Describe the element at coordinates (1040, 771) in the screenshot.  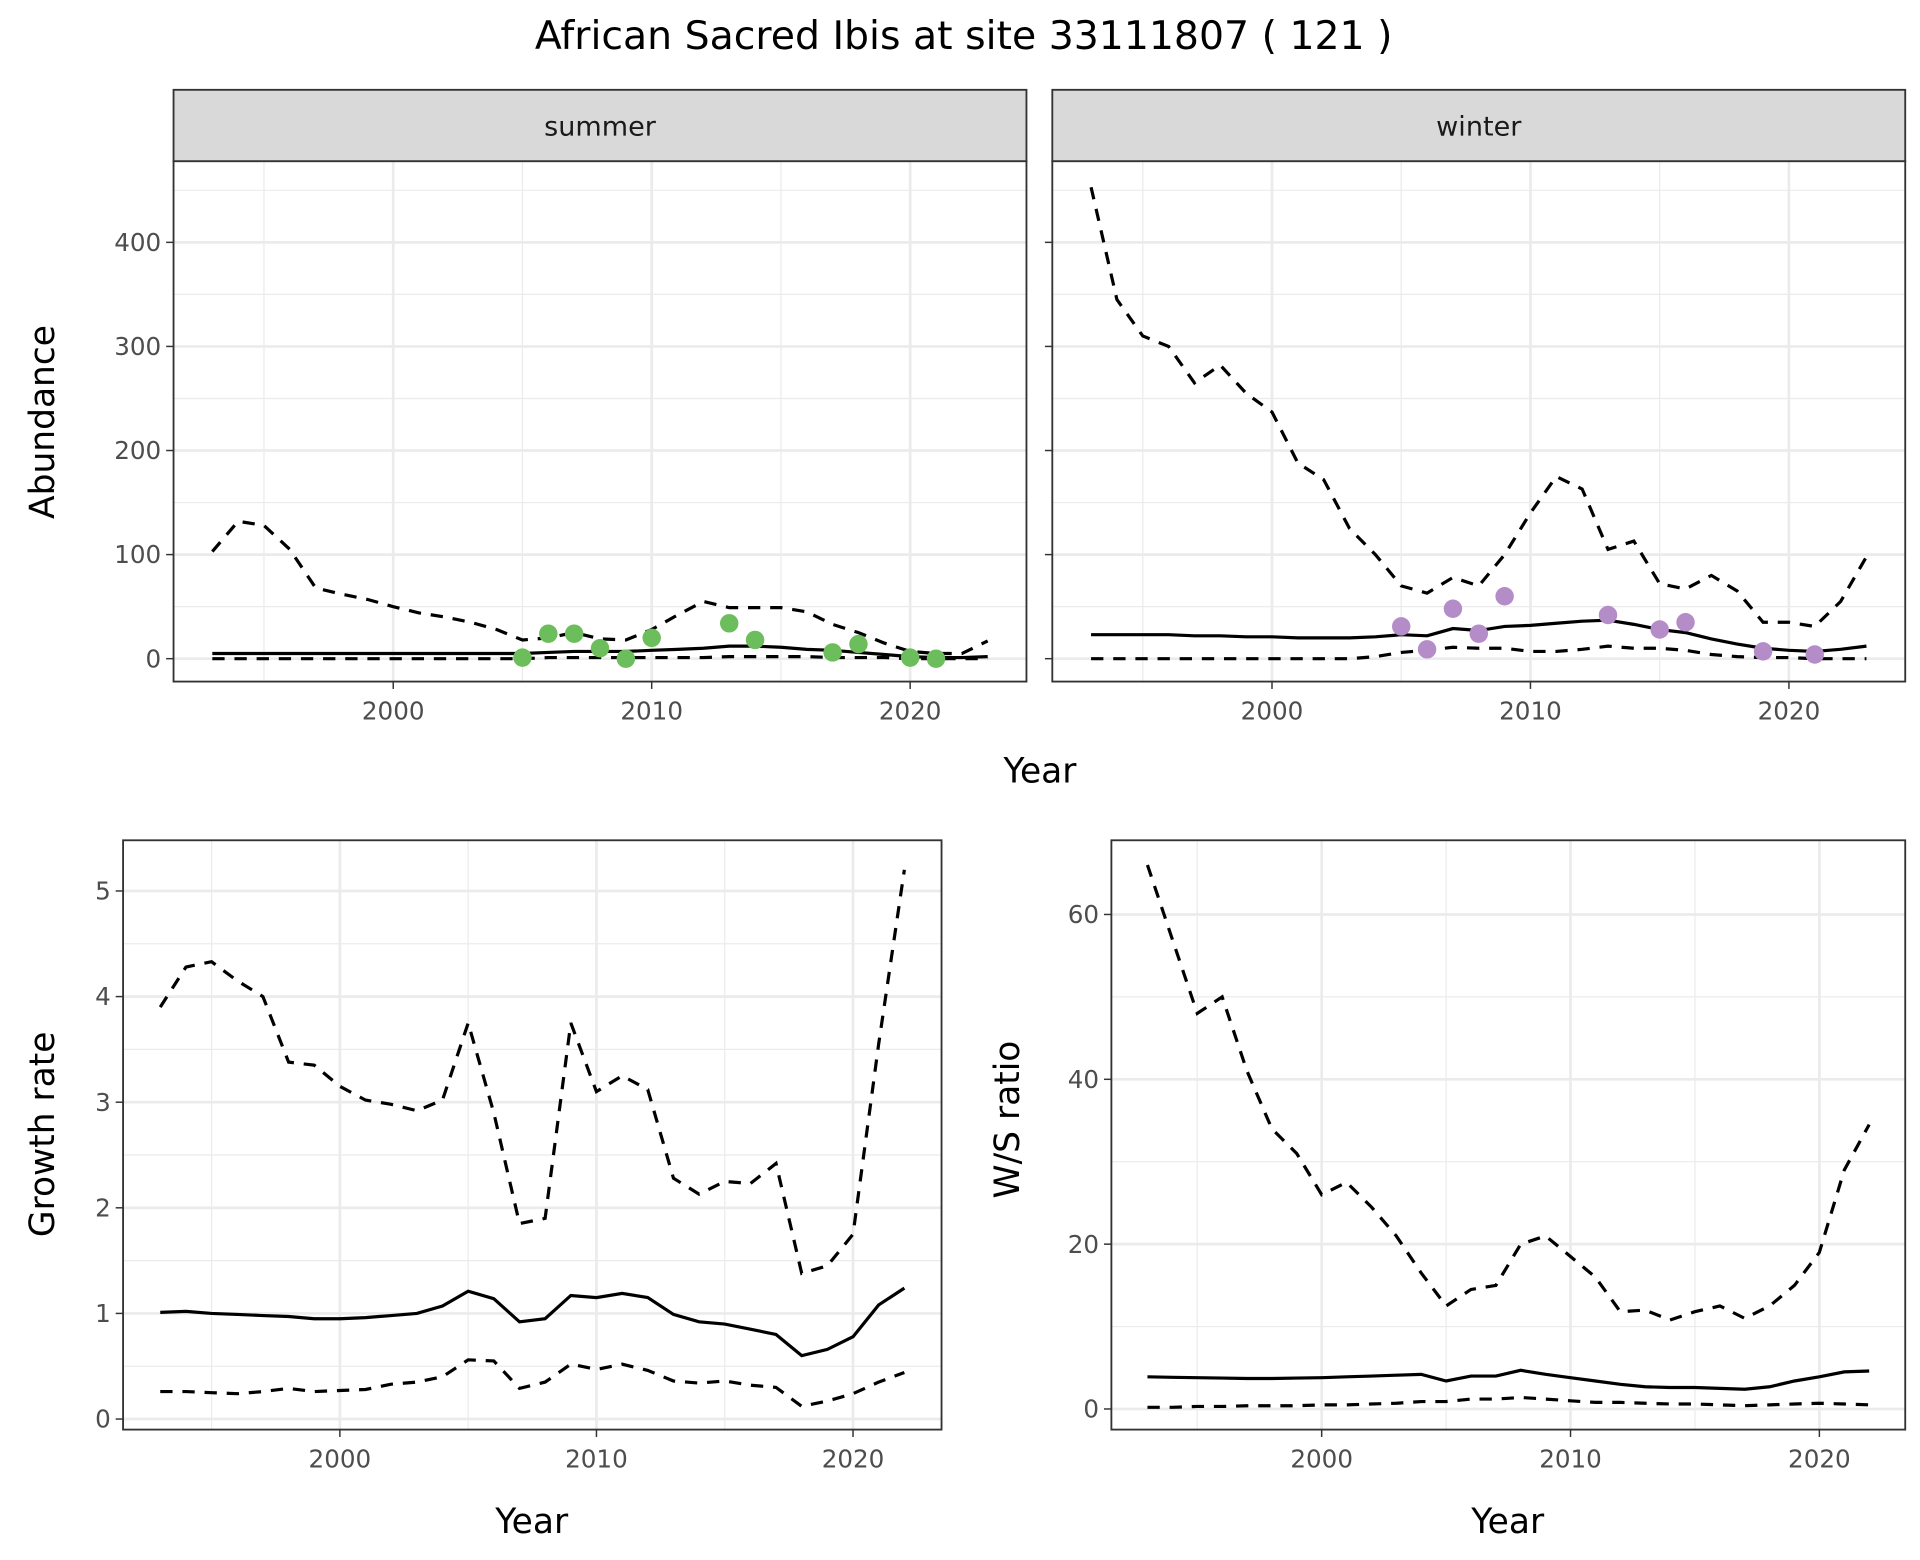
I see `shared-x-axis-title: Year` at that location.